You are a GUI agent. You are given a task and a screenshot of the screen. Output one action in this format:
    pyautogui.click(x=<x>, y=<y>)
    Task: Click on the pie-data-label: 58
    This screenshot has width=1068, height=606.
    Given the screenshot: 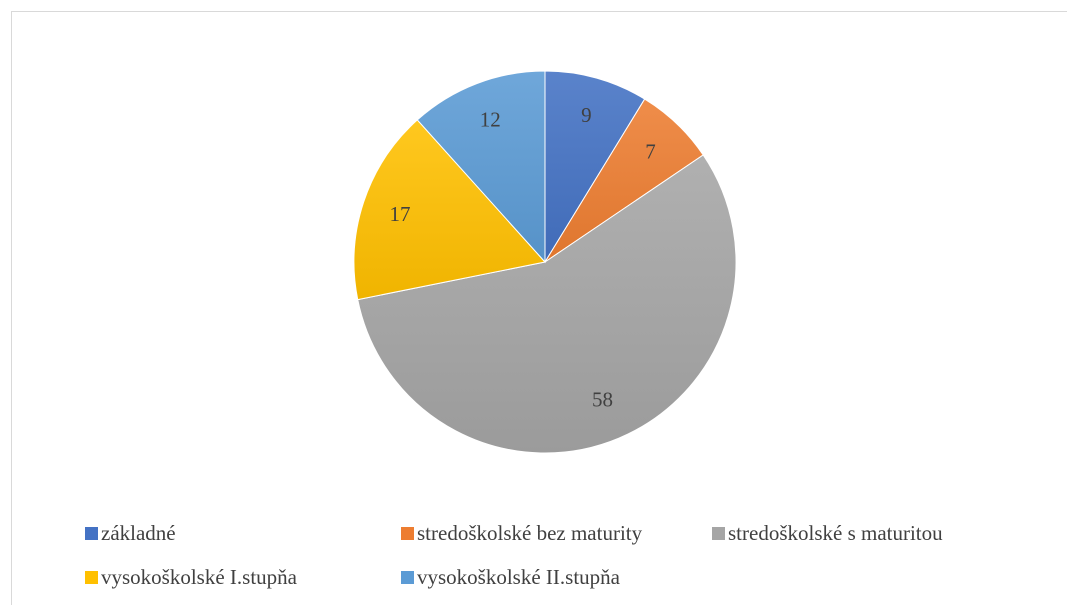 What is the action you would take?
    pyautogui.click(x=602, y=399)
    